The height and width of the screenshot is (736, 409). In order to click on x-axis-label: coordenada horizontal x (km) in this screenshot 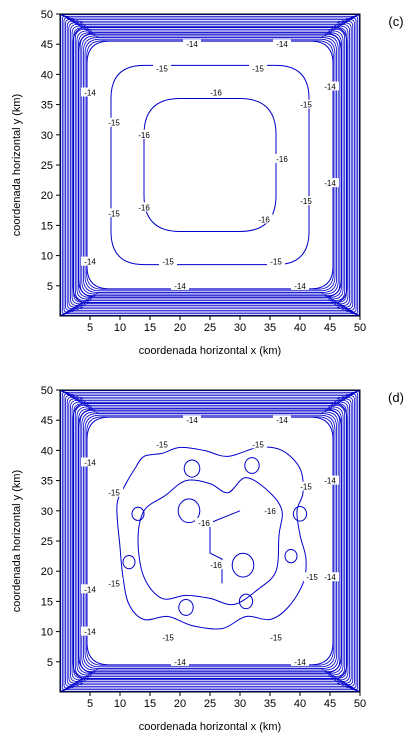, I will do `click(210, 727)`.